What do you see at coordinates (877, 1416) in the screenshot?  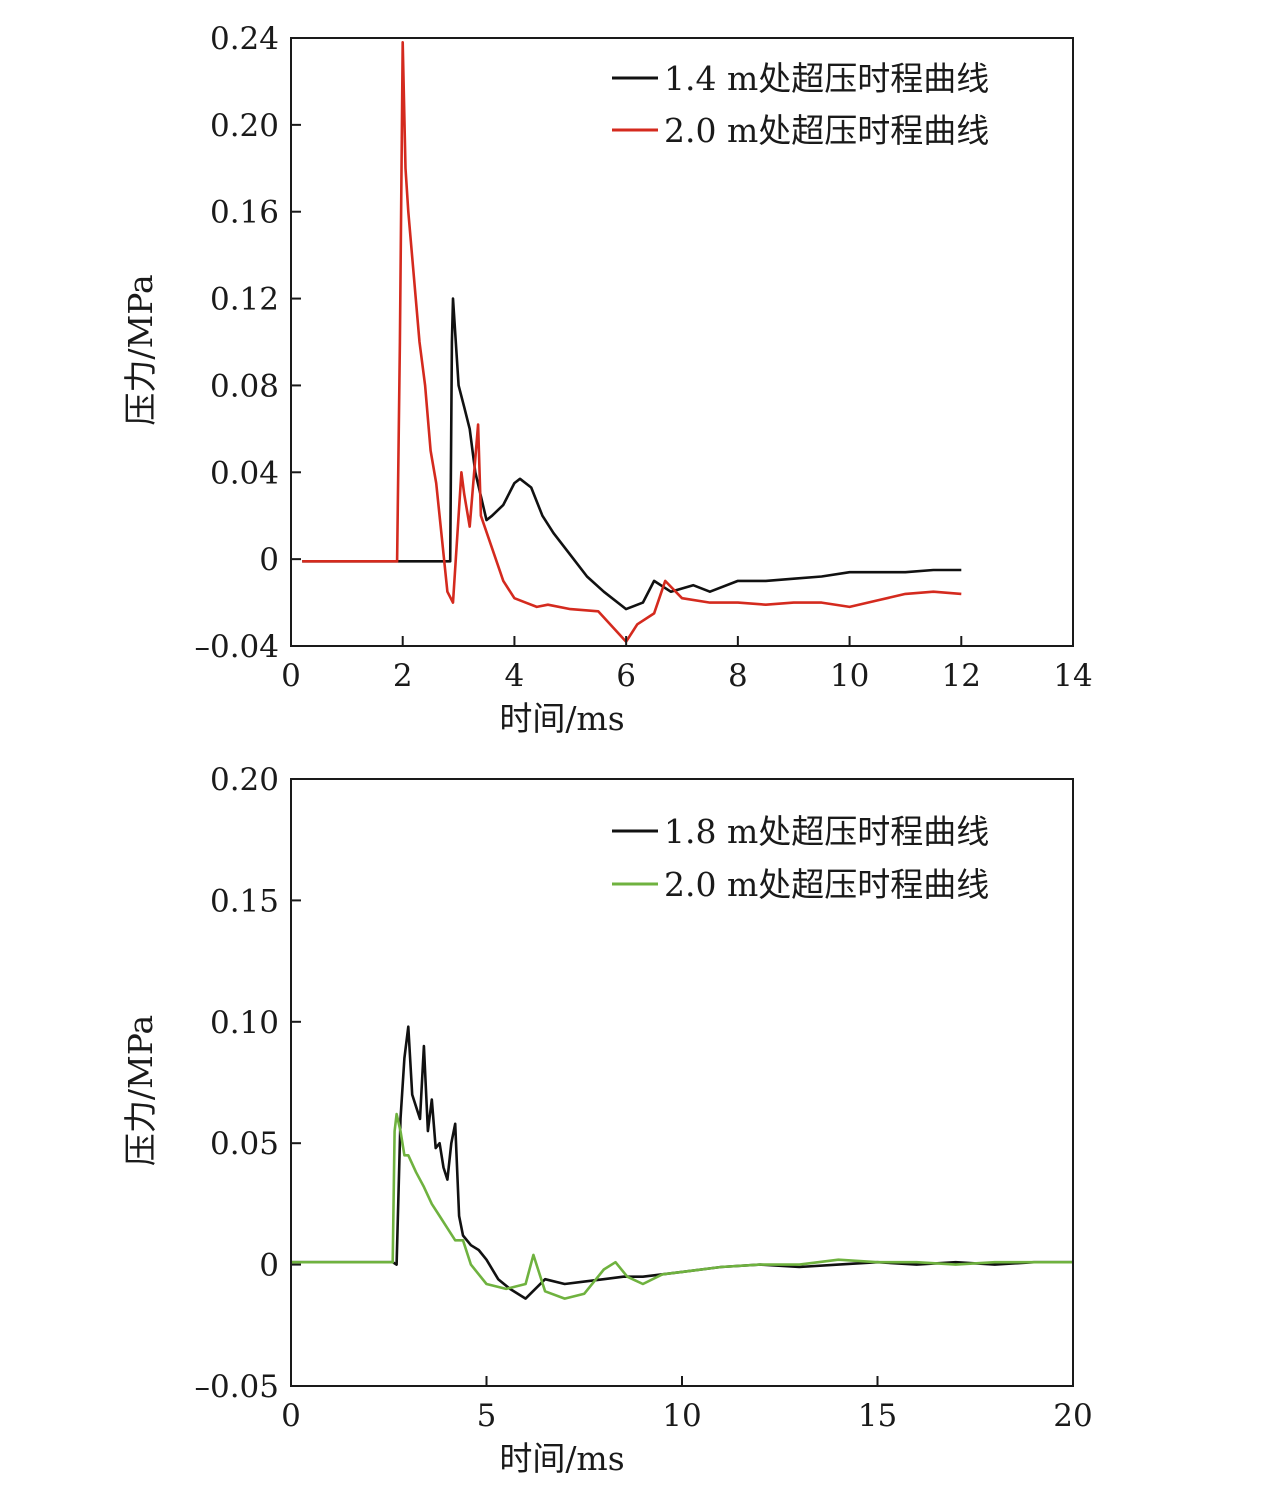 I see `x-tick-label: 15` at bounding box center [877, 1416].